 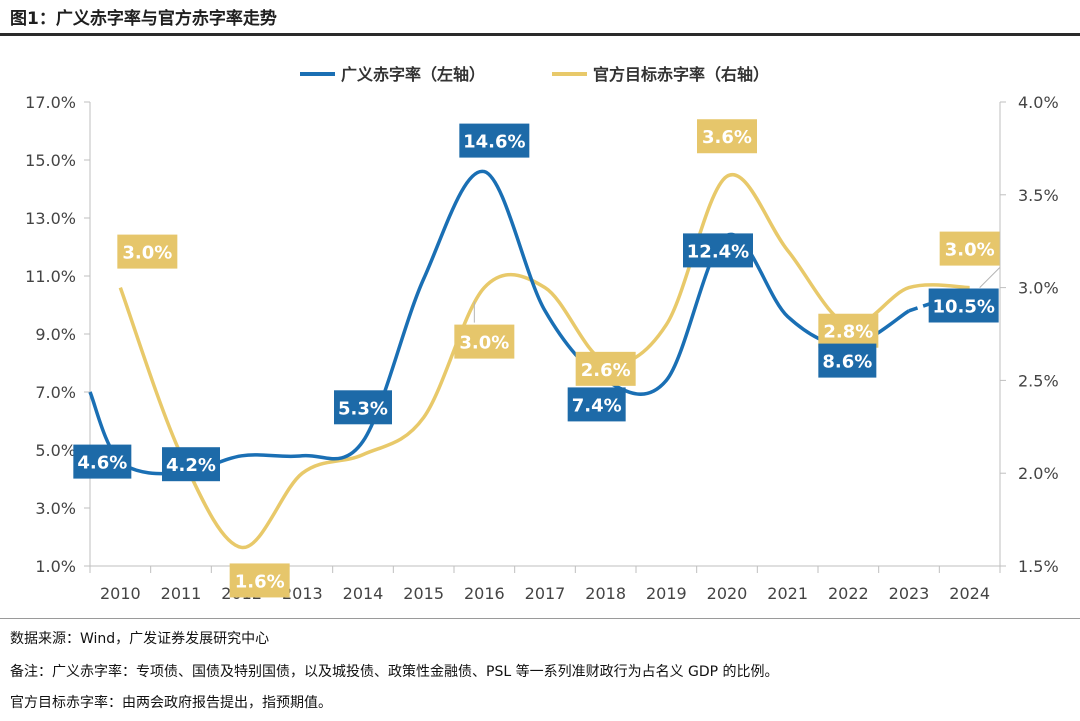 What do you see at coordinates (302, 593) in the screenshot?
I see `x-tick-label: 2013` at bounding box center [302, 593].